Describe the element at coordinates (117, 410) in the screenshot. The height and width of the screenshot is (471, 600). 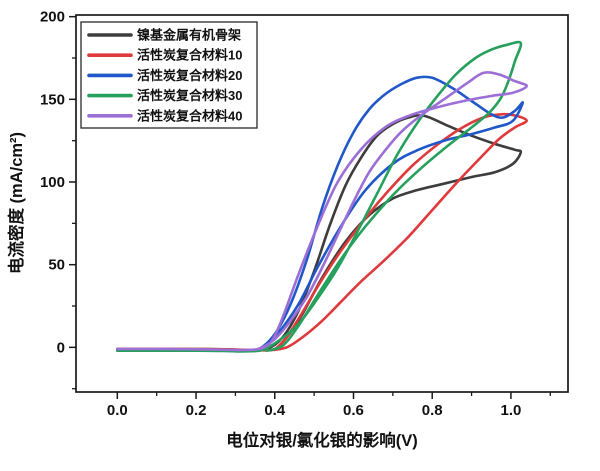
I see `x-tick-label: 0.0` at that location.